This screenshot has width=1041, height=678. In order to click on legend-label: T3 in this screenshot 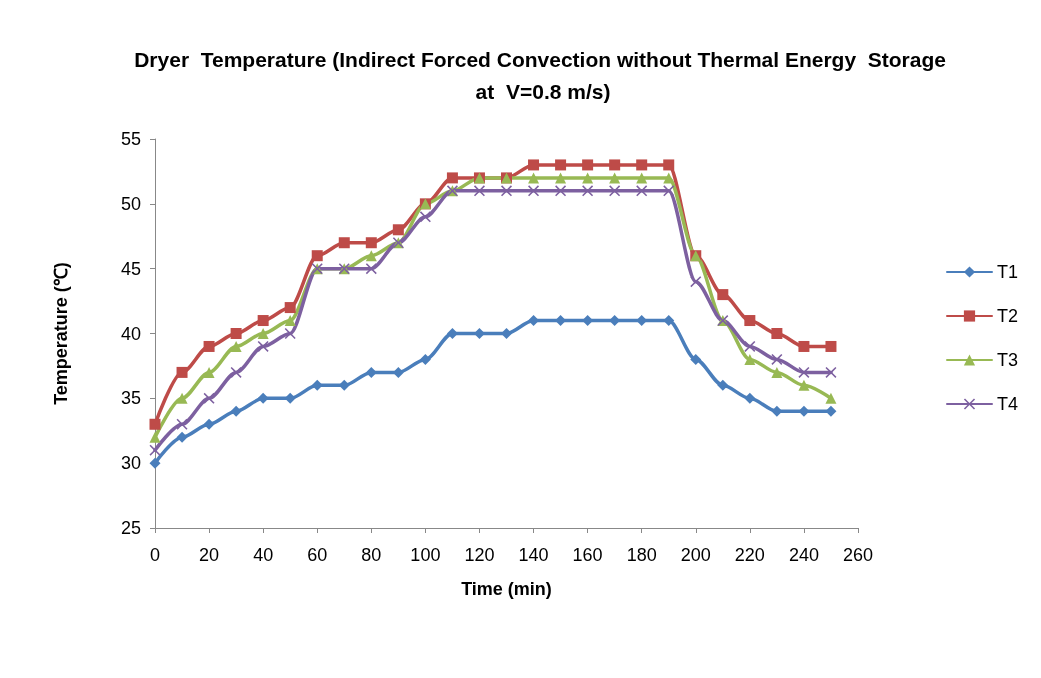, I will do `click(1007, 360)`.